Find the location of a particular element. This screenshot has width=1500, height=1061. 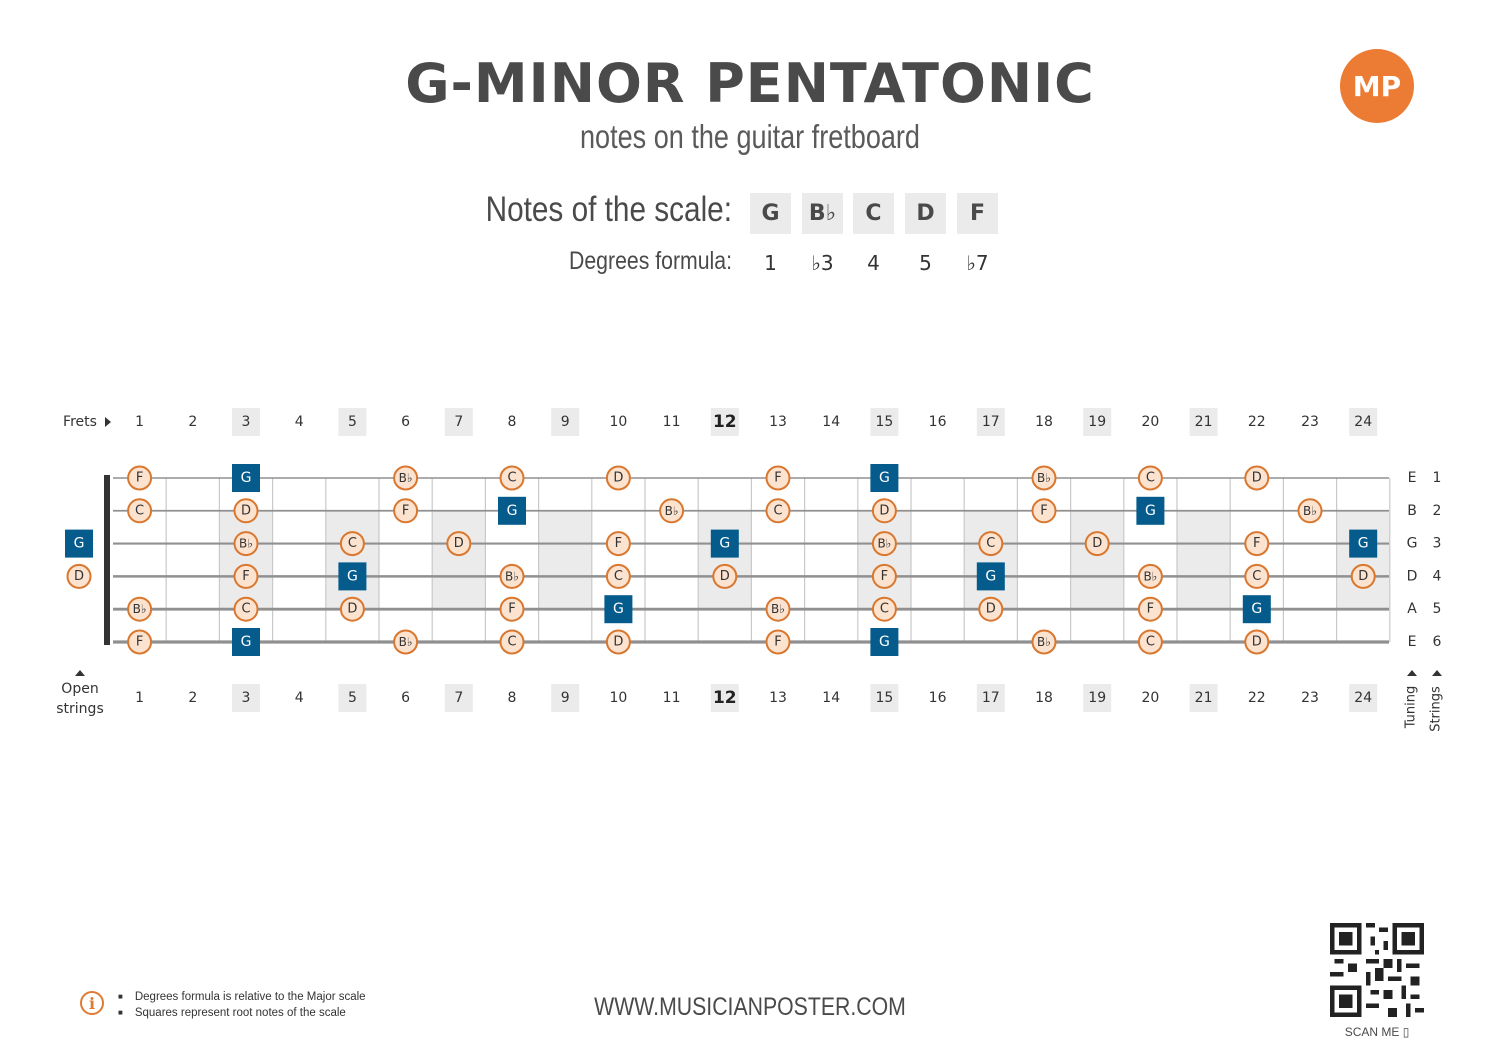

fret-number-bottom: 16 is located at coordinates (938, 698).